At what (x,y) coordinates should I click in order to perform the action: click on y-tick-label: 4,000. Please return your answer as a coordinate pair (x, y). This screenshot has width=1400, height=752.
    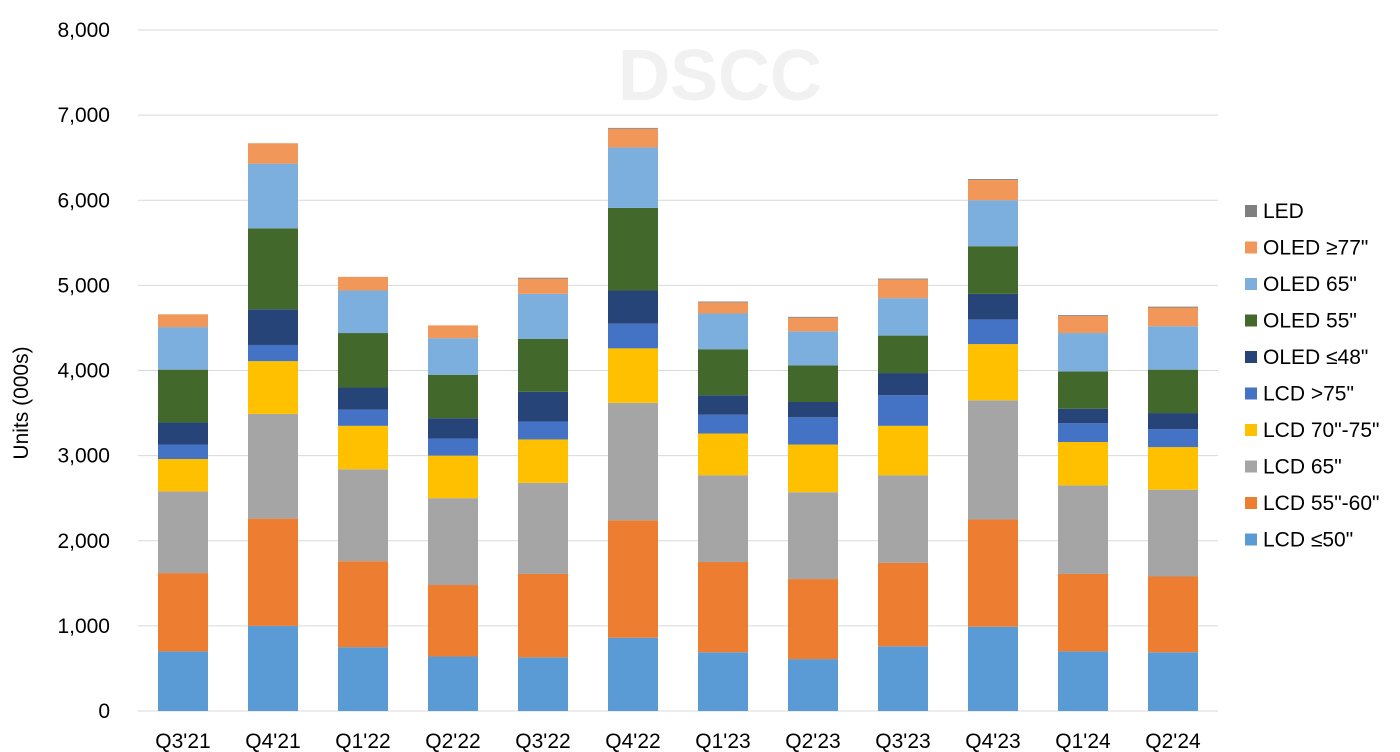
    Looking at the image, I should click on (83, 371).